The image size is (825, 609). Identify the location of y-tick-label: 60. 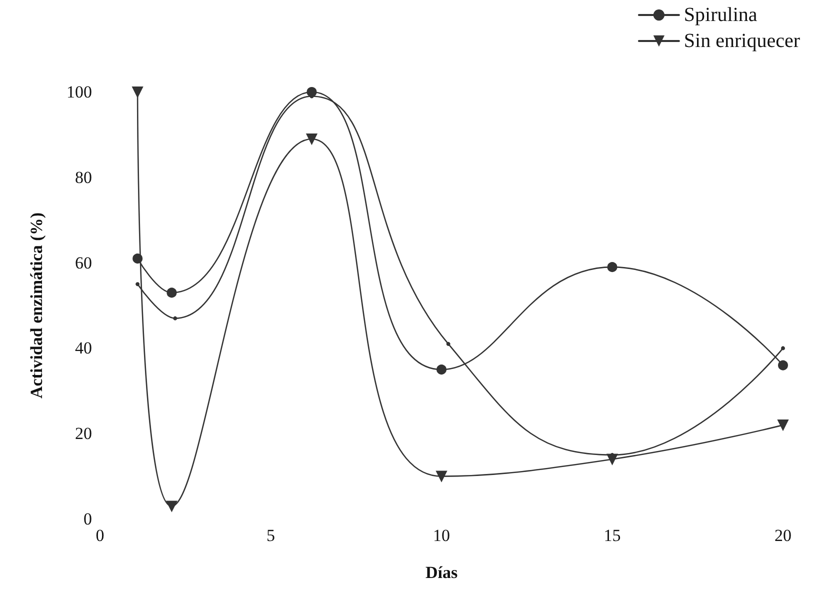
(83, 262).